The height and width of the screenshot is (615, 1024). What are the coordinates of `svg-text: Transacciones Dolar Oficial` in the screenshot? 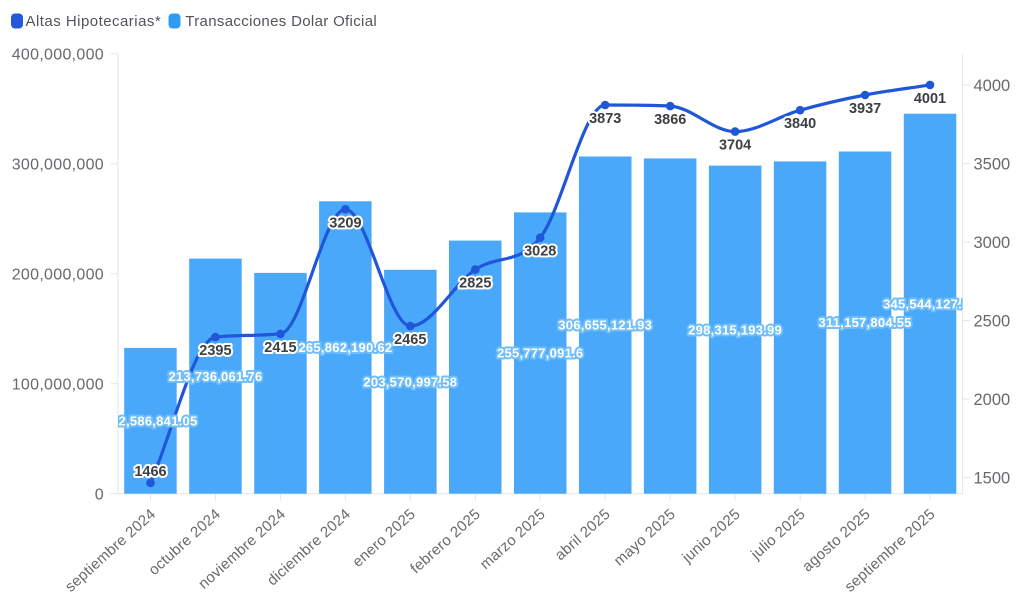 It's located at (281, 21).